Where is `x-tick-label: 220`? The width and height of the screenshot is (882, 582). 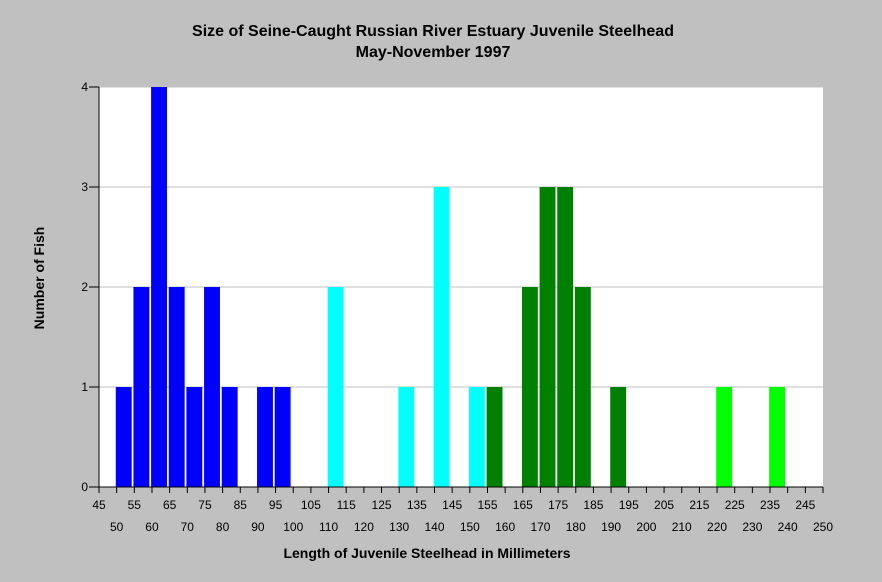
x-tick-label: 220 is located at coordinates (717, 527).